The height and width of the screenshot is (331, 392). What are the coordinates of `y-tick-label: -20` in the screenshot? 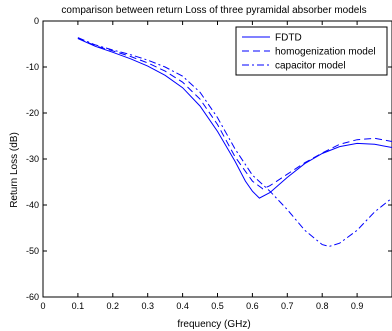 It's located at (32, 113).